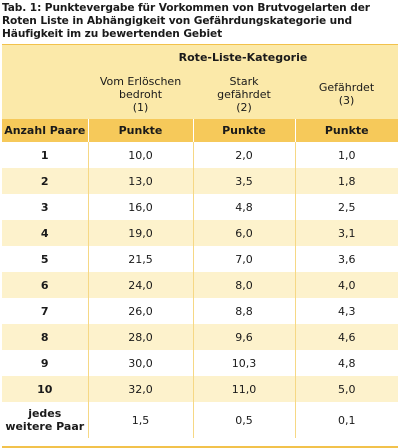  What do you see at coordinates (347, 311) in the screenshot?
I see `points-cell-3: 4,3` at bounding box center [347, 311].